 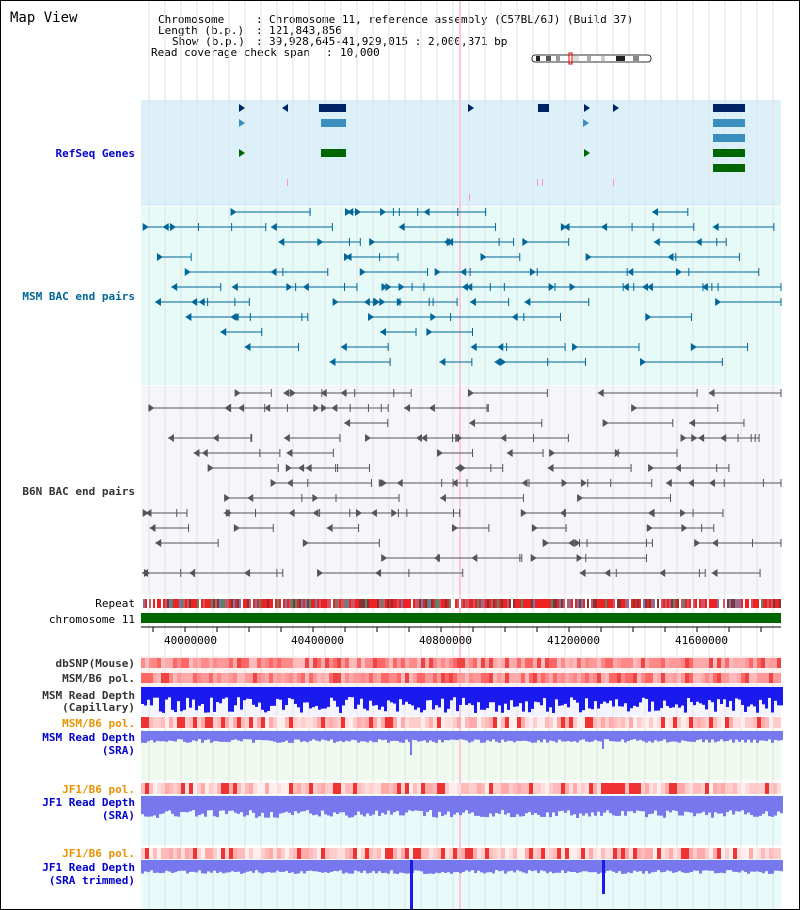 I want to click on length-value: 121,843,856, so click(x=305, y=30).